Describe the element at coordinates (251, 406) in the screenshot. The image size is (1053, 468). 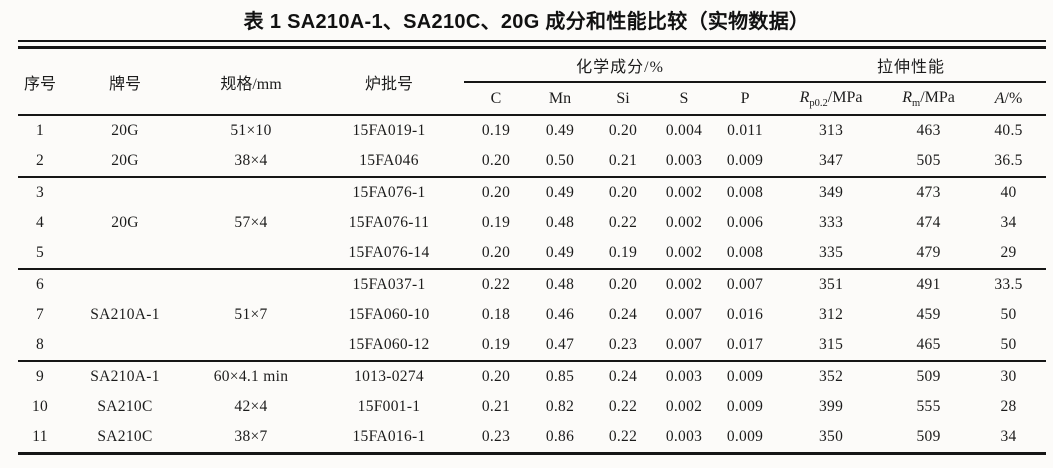
I see `cell-spec: 42×4` at that location.